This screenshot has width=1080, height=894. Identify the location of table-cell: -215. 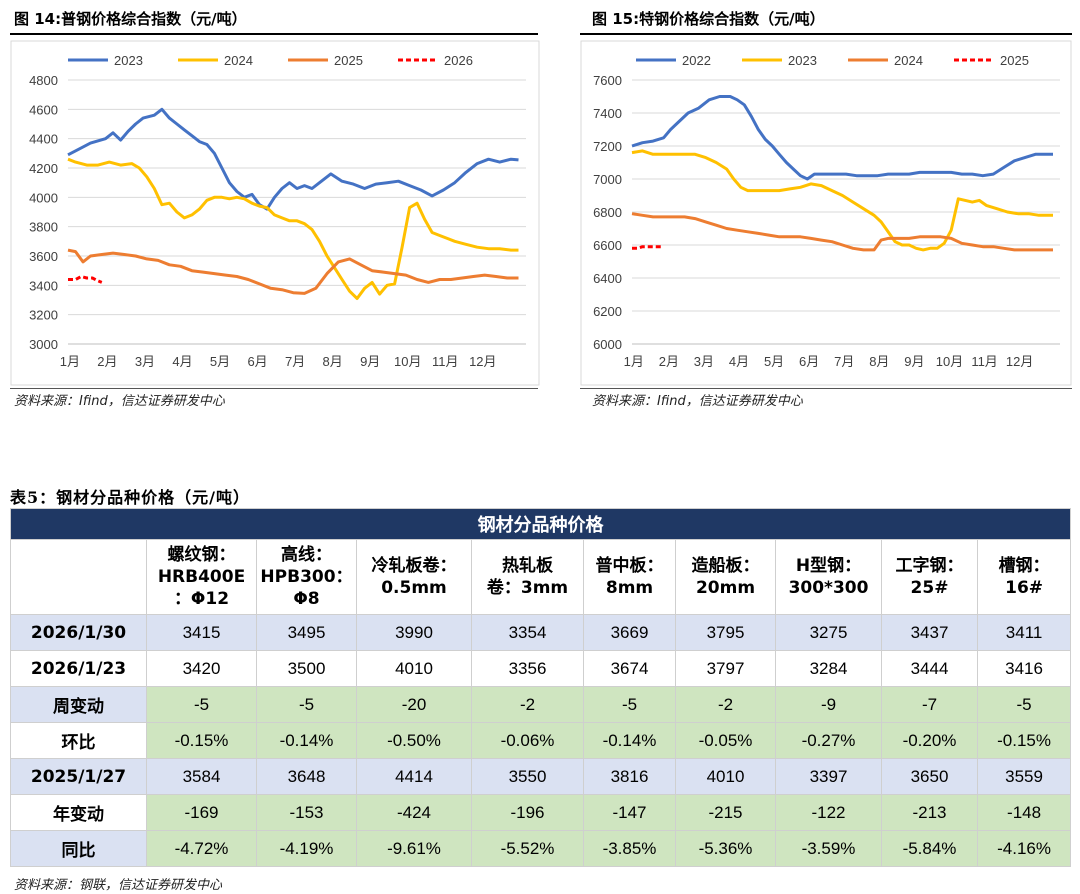
(725, 812).